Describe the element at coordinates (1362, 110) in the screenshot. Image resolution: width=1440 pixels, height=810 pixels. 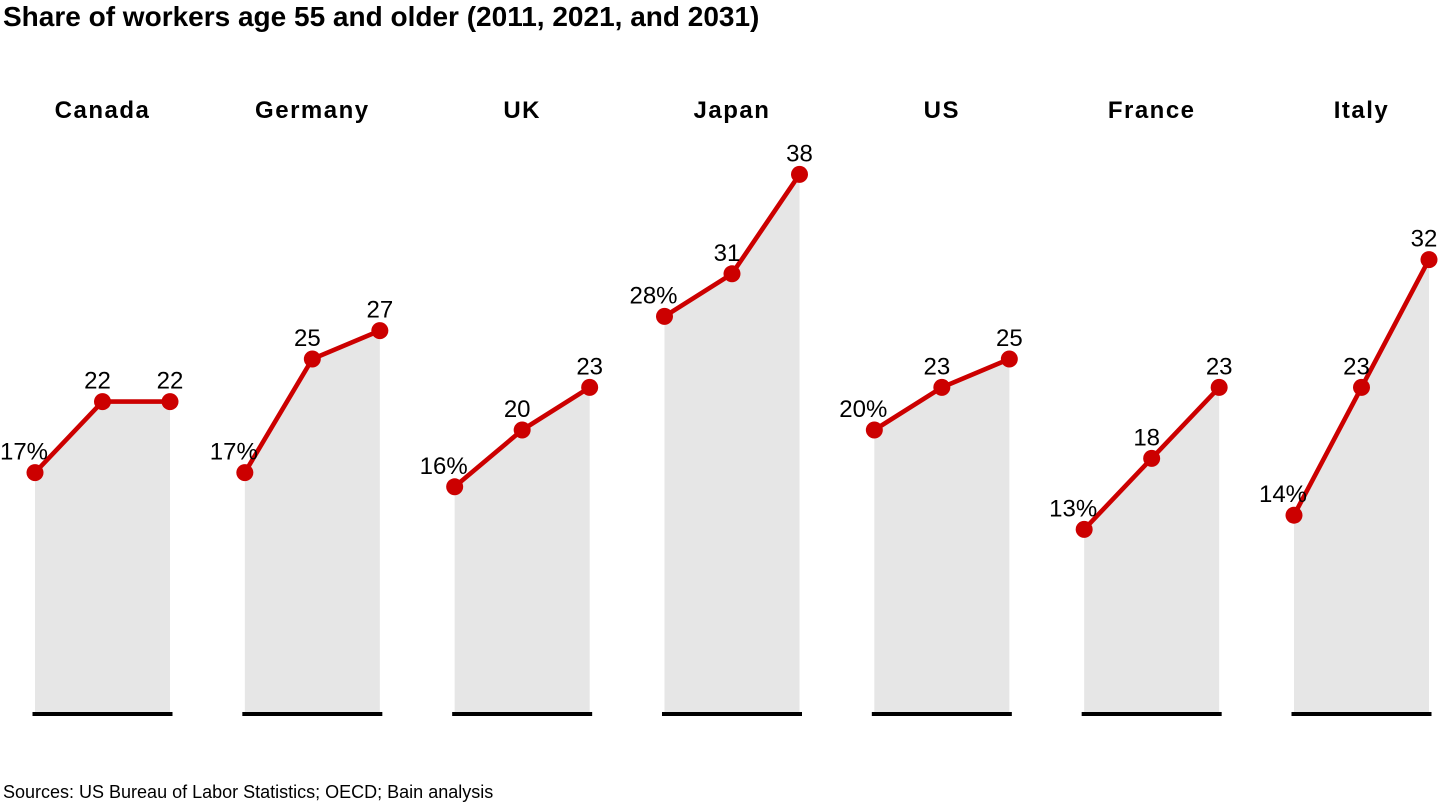
I see `country-label: Italy` at that location.